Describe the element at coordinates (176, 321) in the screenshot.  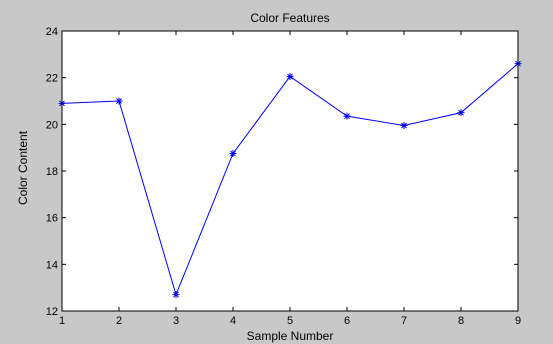
I see `x-tick-label: 3` at that location.